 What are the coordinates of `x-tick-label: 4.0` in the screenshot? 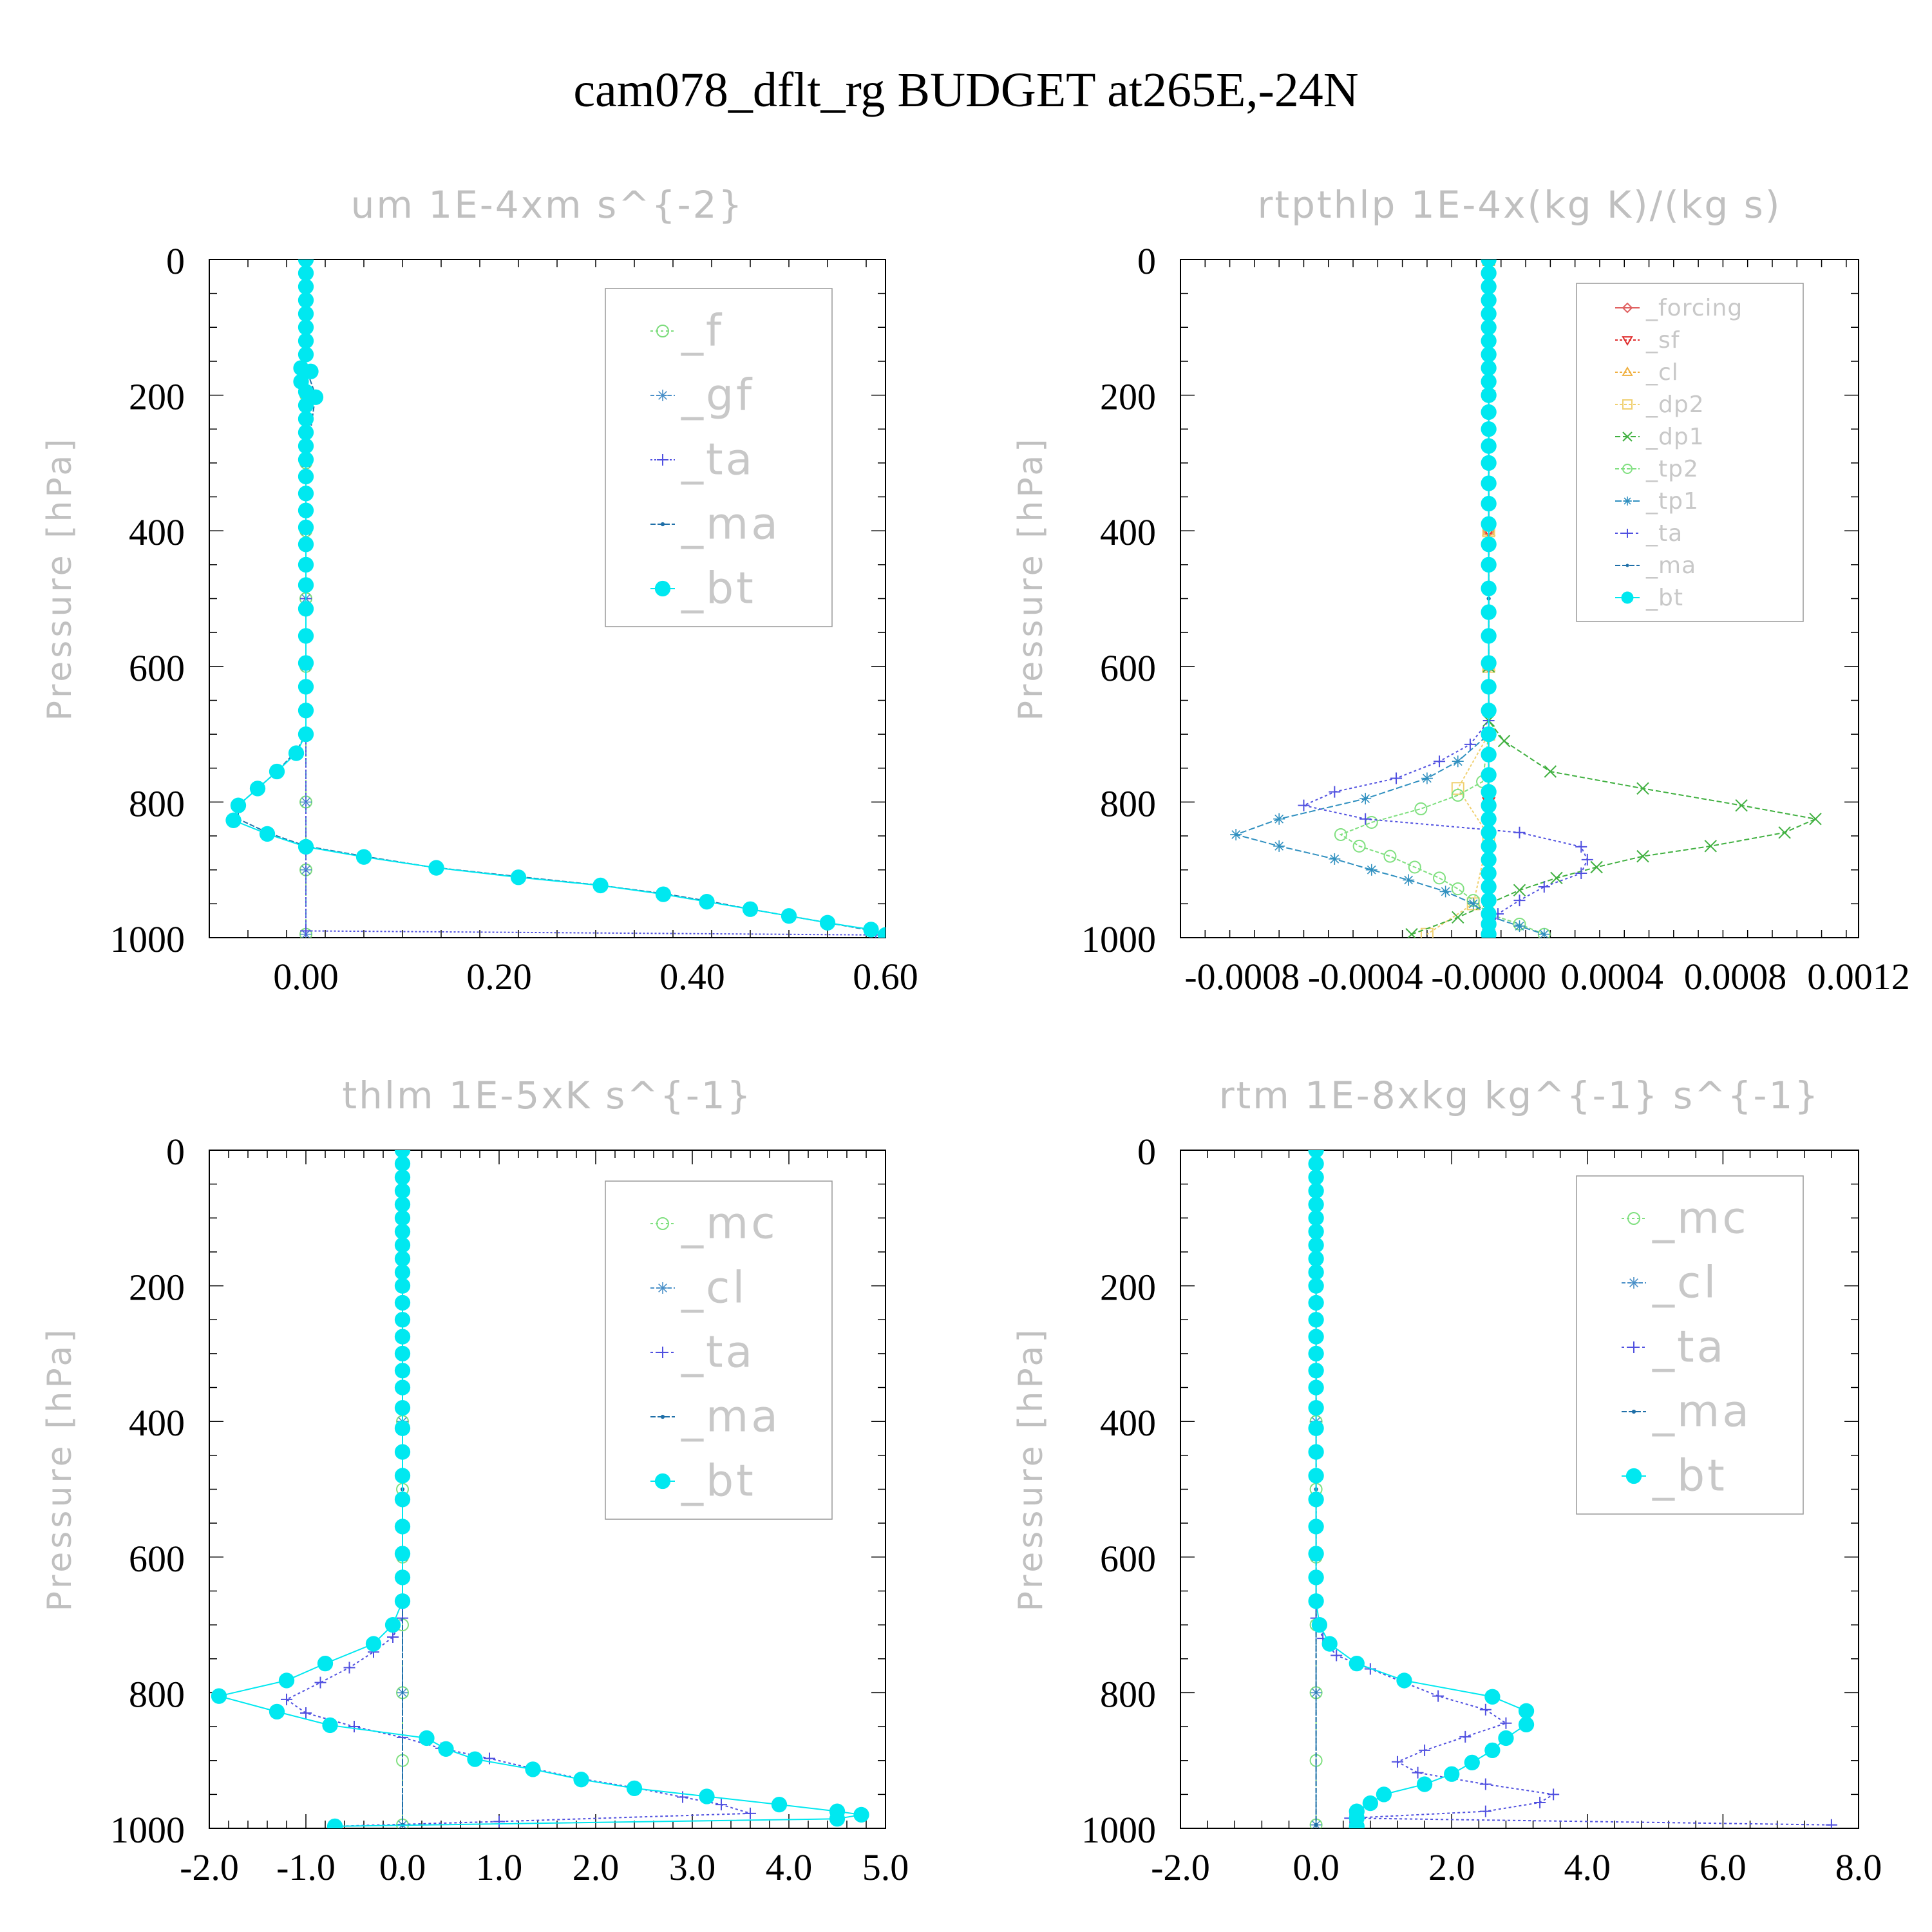 It's located at (1587, 1867).